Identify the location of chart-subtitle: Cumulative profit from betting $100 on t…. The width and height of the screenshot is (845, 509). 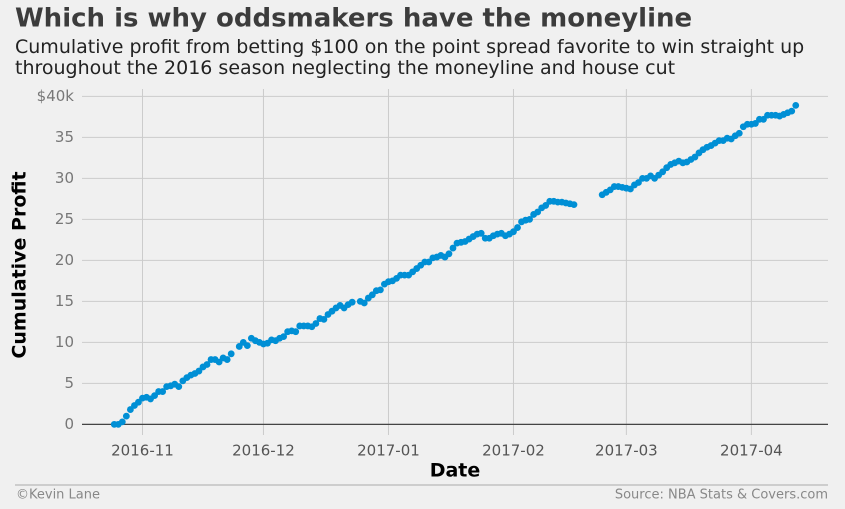
(410, 57).